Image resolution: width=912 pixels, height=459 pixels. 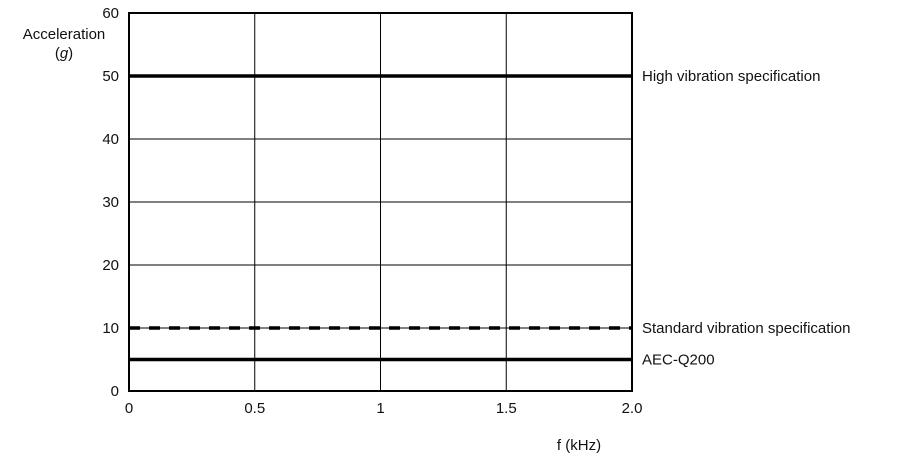 I want to click on y-axis-unit-symbol: g, so click(x=64, y=53).